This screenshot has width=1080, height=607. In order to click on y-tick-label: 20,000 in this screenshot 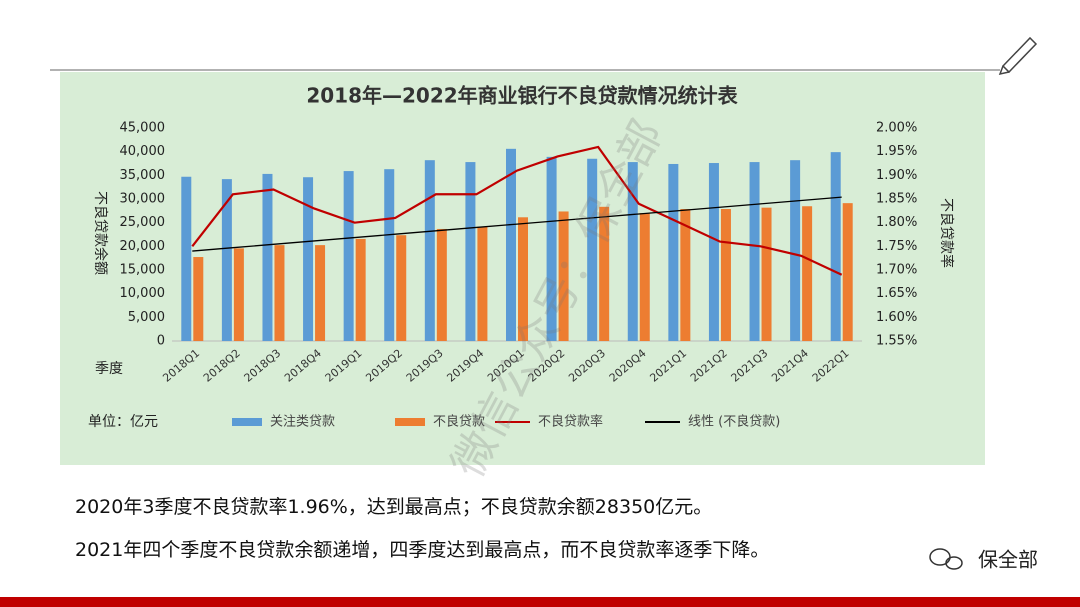, I will do `click(143, 246)`.